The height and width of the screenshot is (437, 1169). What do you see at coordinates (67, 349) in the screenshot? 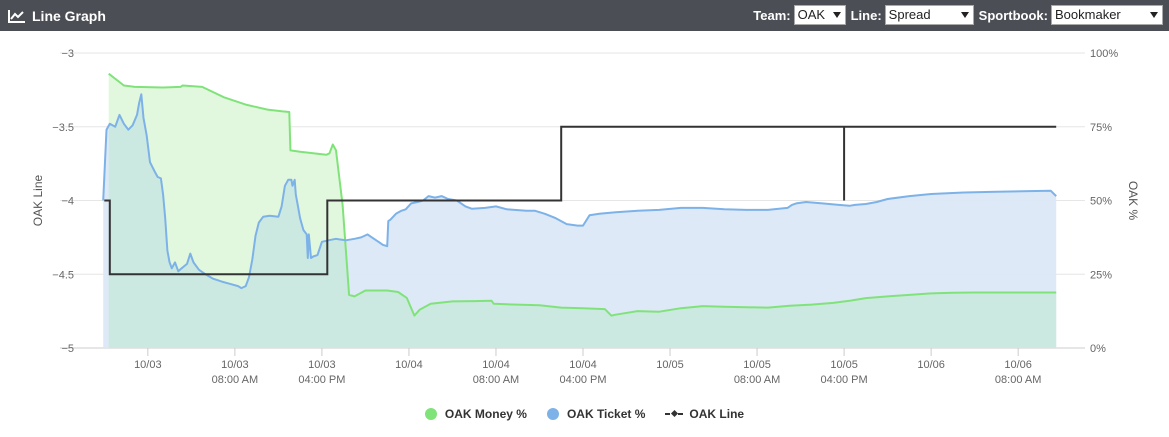
I see `y-left-tick-label: −5` at bounding box center [67, 349].